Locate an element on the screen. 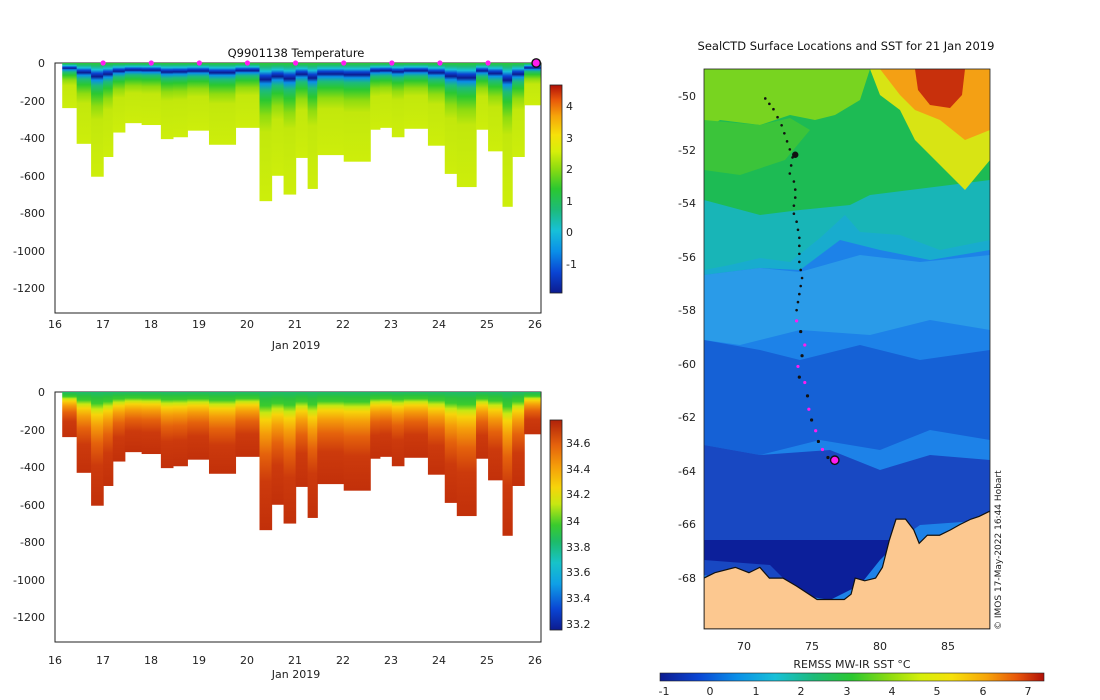 This screenshot has height=700, width=1100. y-tick-label: -200 is located at coordinates (32, 101).